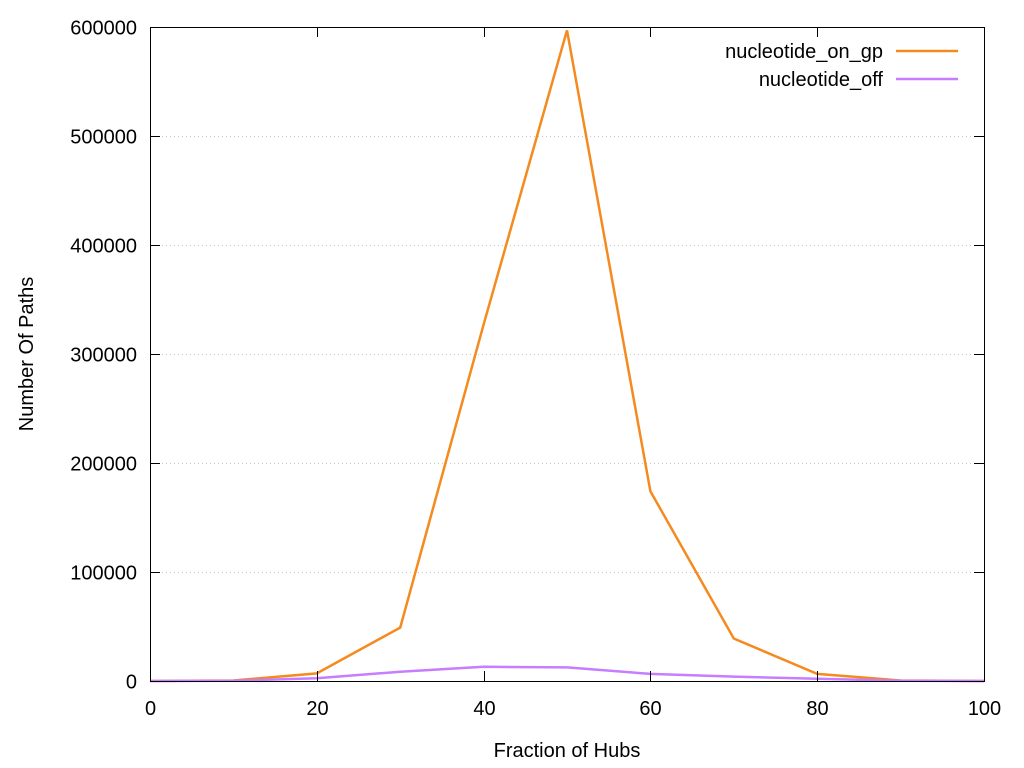  What do you see at coordinates (103, 465) in the screenshot?
I see `y-tick-label: 200000` at bounding box center [103, 465].